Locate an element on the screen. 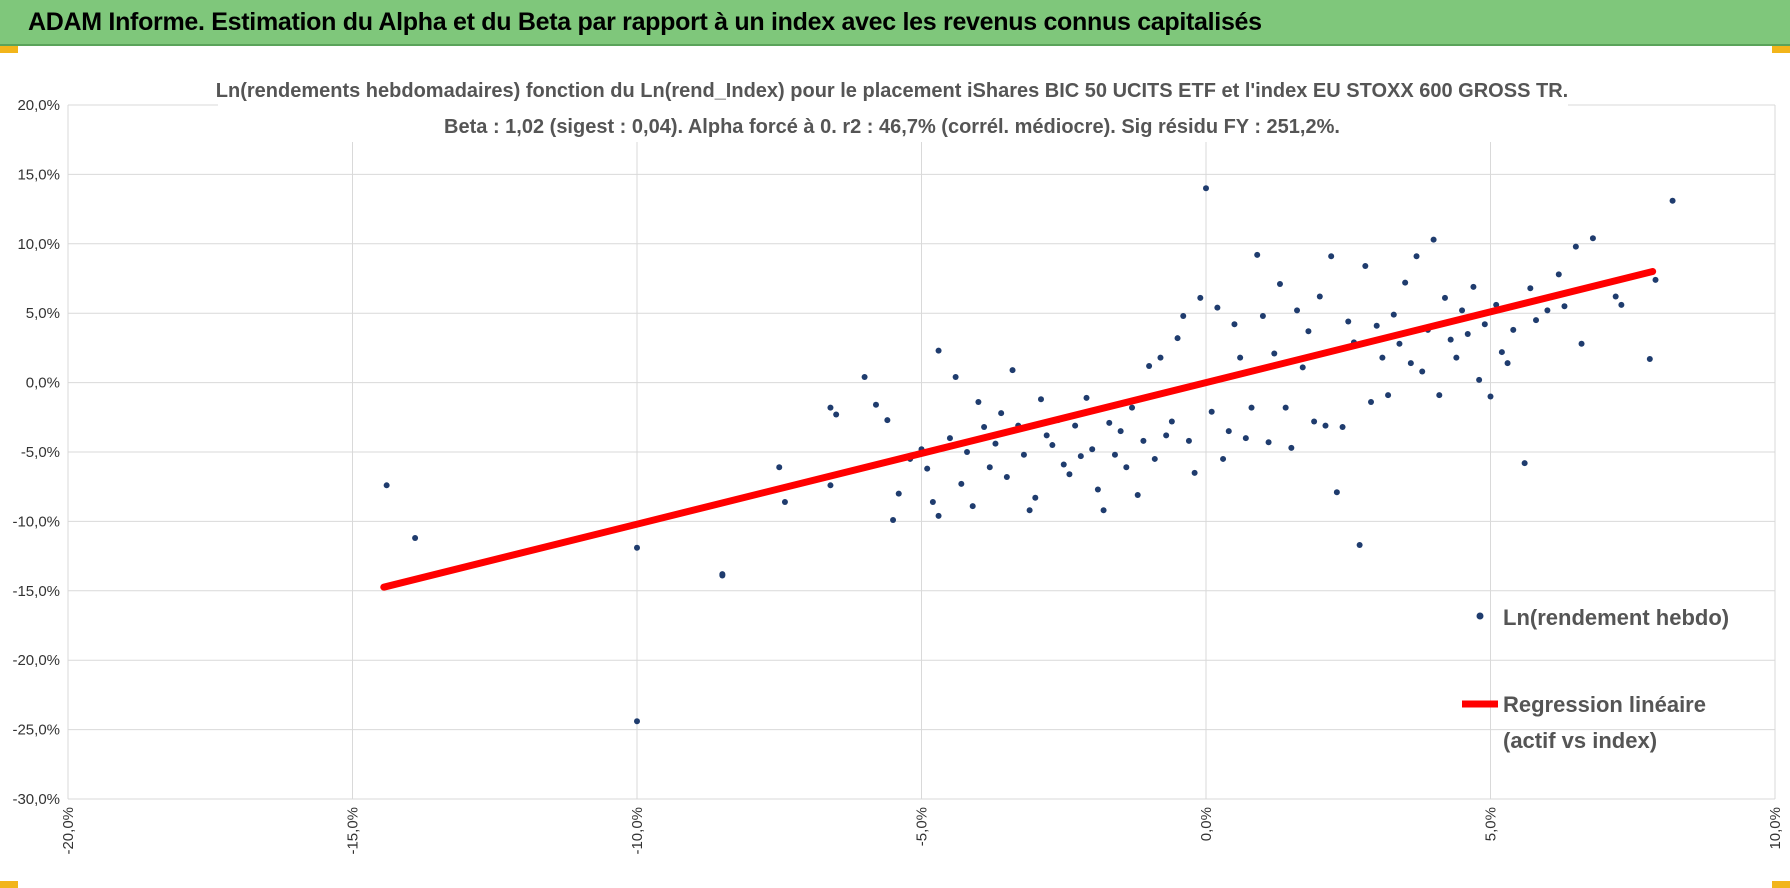 This screenshot has height=888, width=1790. y-tick-label: -20,0% is located at coordinates (36, 660).